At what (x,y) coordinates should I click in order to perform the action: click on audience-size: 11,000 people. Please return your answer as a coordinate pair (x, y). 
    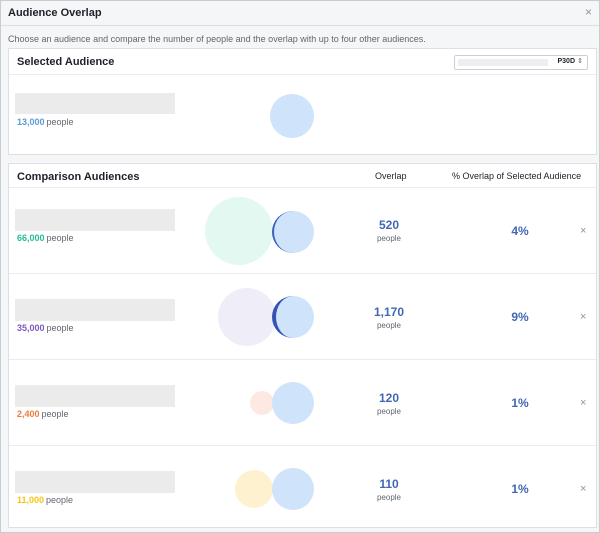
    Looking at the image, I should click on (45, 500).